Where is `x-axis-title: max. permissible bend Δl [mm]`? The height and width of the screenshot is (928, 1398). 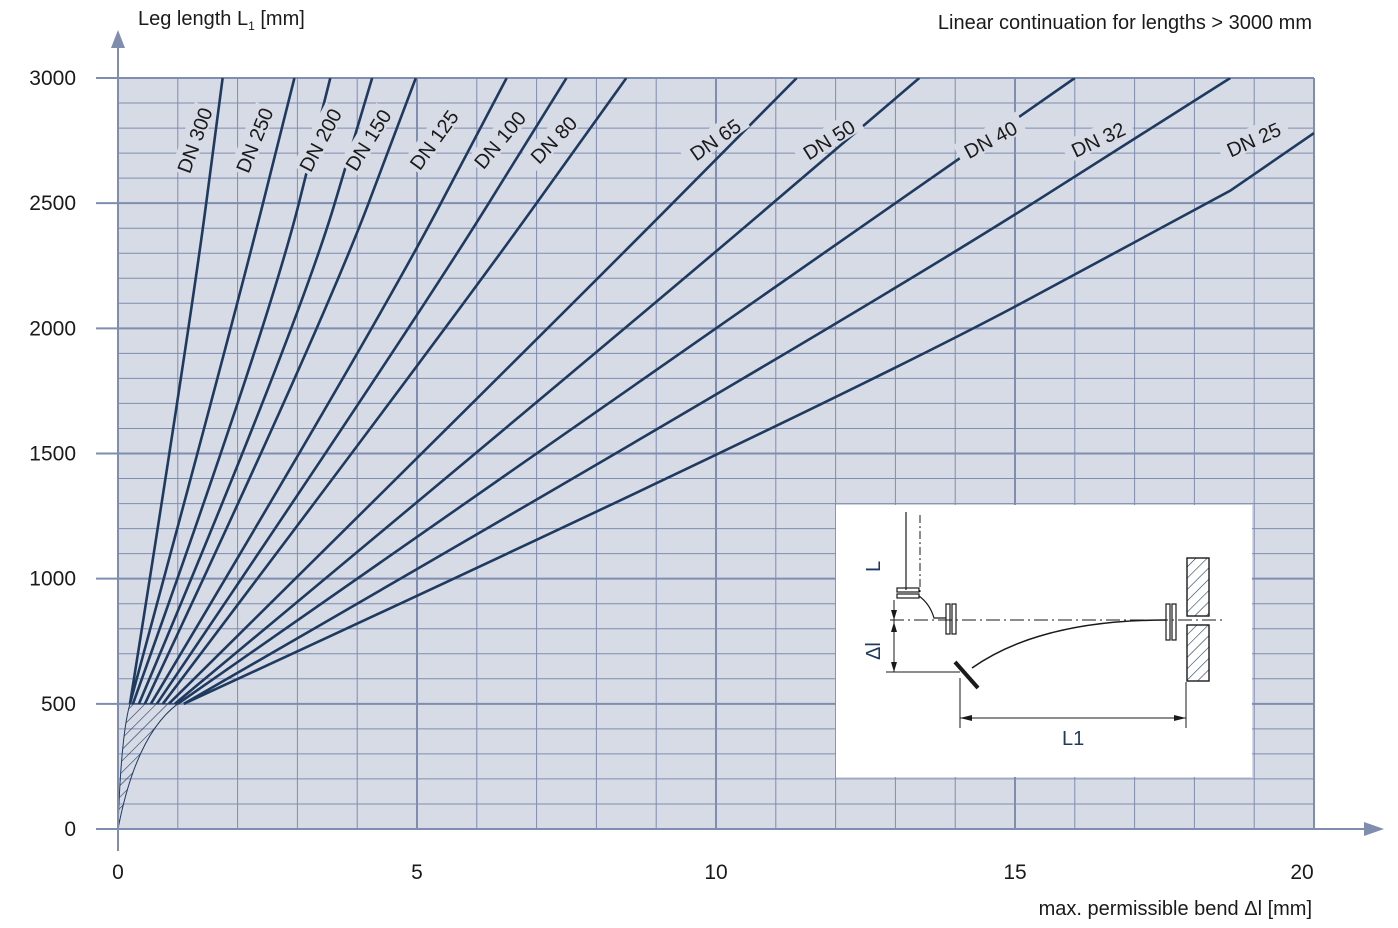
x-axis-title: max. permissible bend Δl [mm] is located at coordinates (1175, 909).